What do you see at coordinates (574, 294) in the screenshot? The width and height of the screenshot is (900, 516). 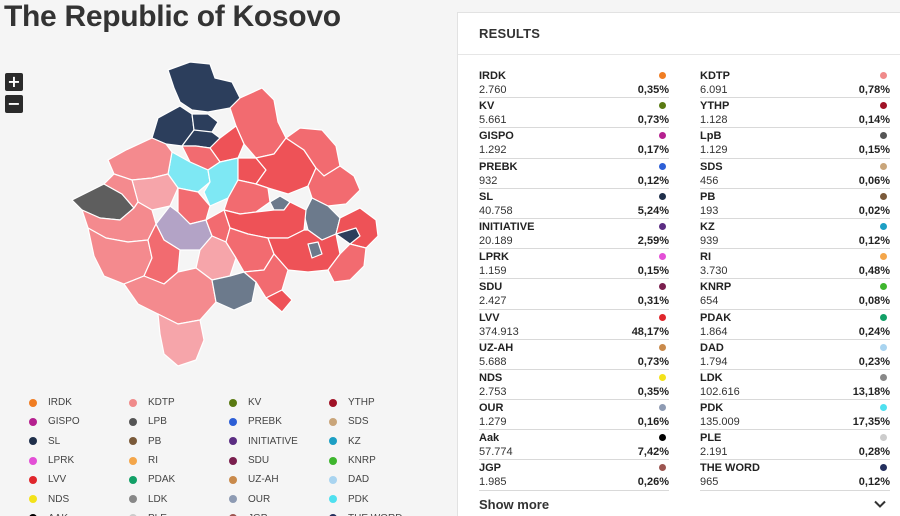 I see `result-entry: SDU 2.427 0,31%` at bounding box center [574, 294].